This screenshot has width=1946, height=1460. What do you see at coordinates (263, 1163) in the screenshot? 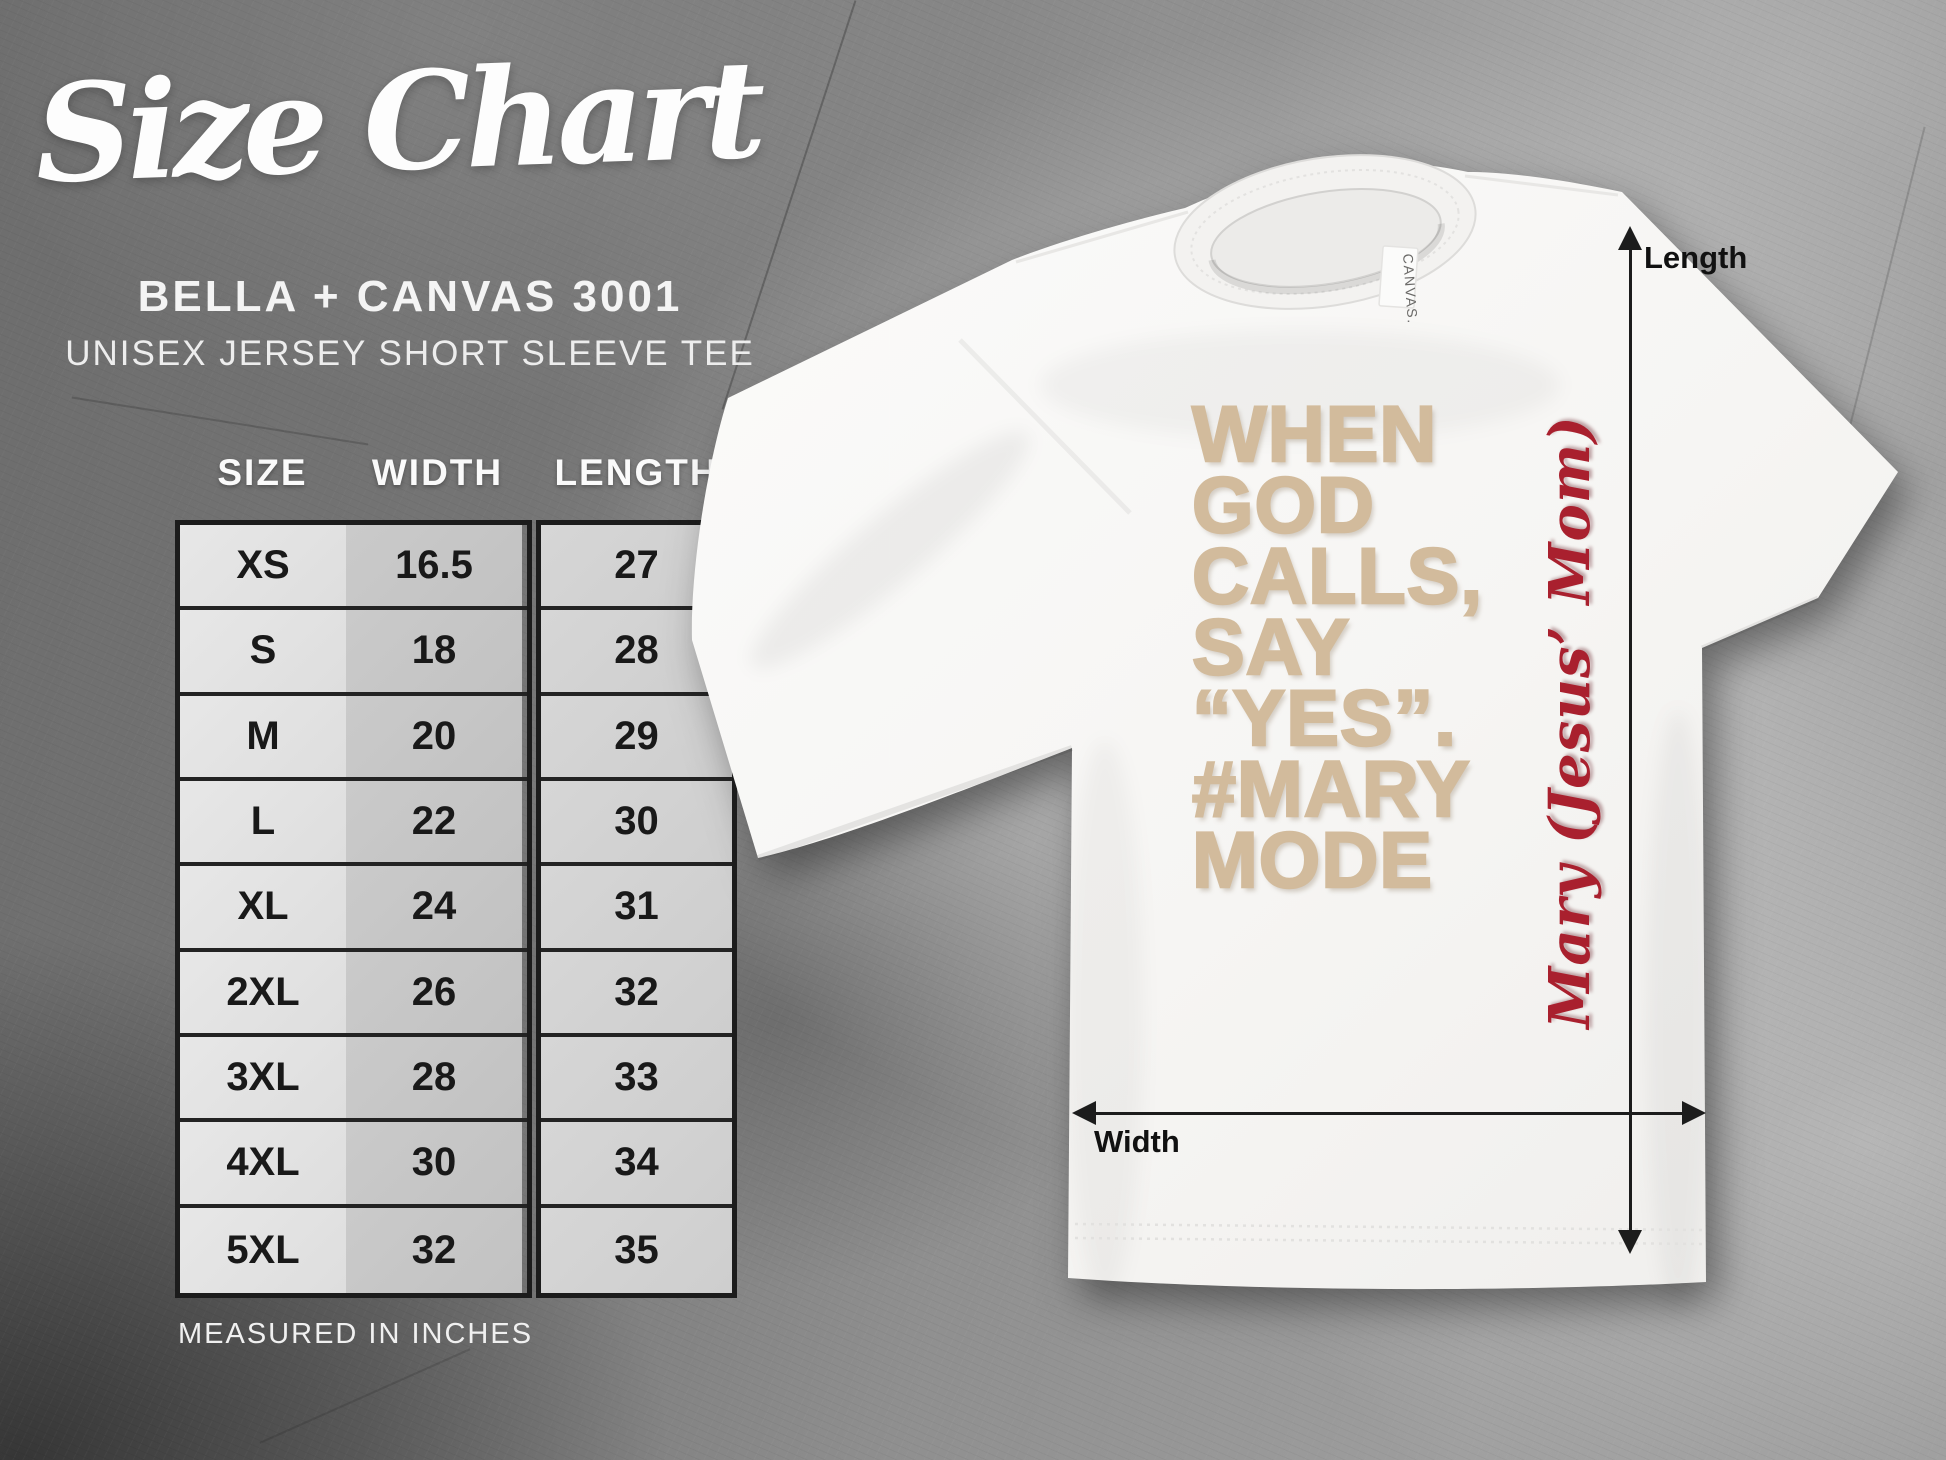
I see `size-cell: 4XL` at bounding box center [263, 1163].